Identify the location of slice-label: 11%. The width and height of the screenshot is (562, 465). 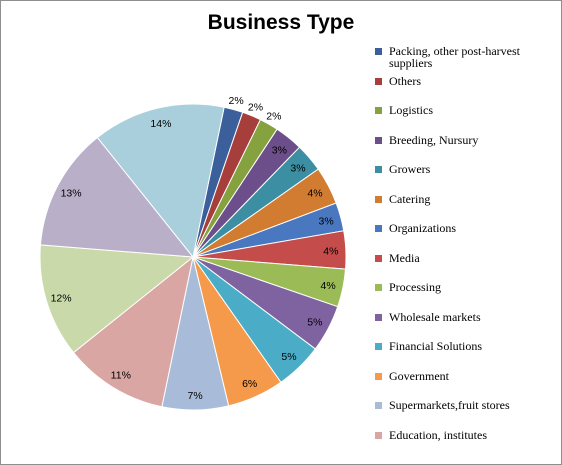
(121, 376).